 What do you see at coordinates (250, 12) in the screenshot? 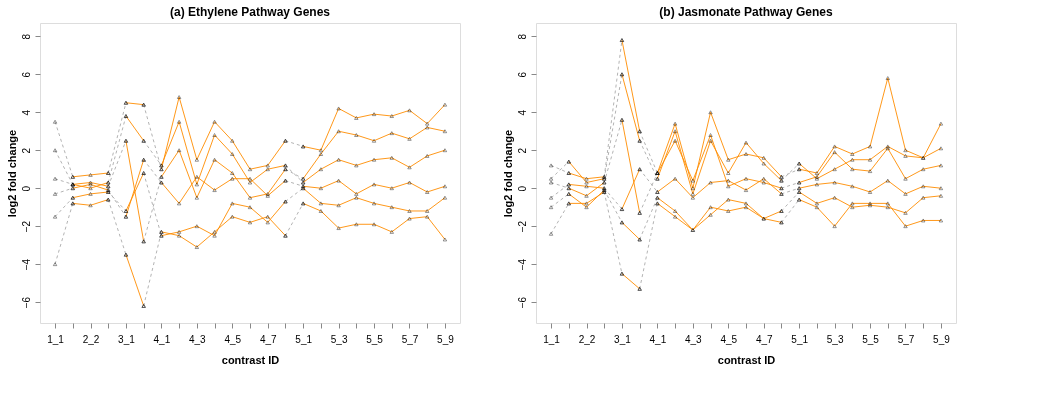
I see `chart-title: (a) Ethylene Pathway Genes` at bounding box center [250, 12].